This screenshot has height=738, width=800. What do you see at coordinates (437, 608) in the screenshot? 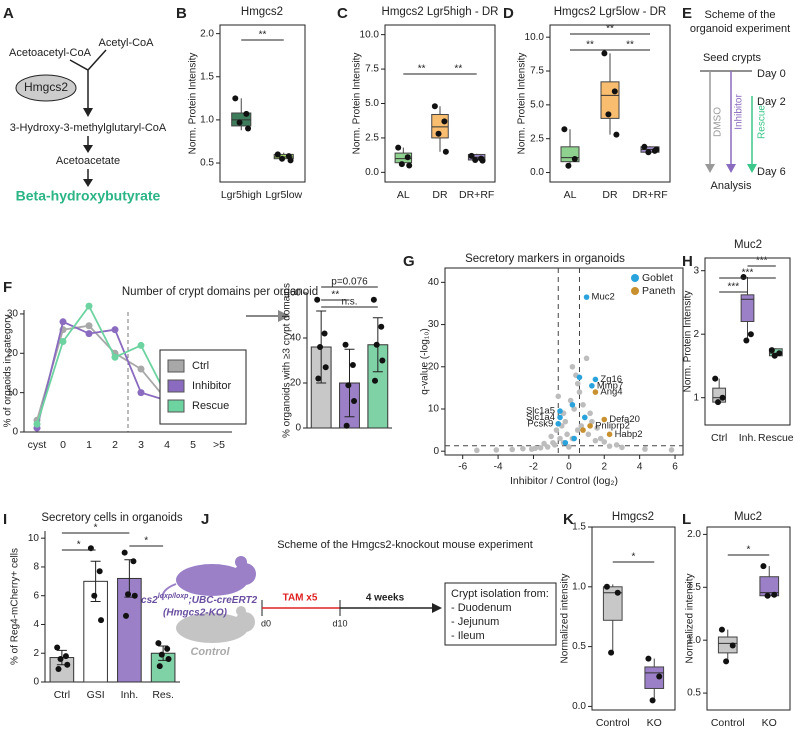
I see `arrowhead` at bounding box center [437, 608].